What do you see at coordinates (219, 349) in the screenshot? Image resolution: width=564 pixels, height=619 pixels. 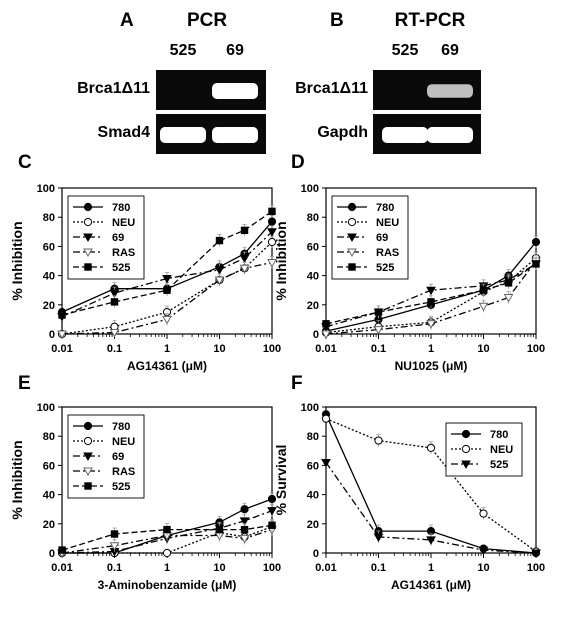 I see `x-tick-label: 10` at bounding box center [219, 349].